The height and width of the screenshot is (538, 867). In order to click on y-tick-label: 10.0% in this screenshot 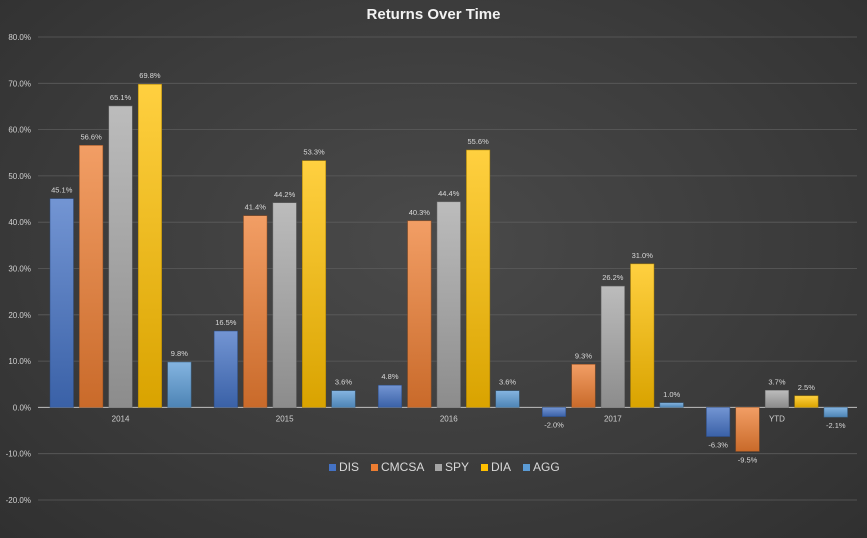, I will do `click(19, 361)`.